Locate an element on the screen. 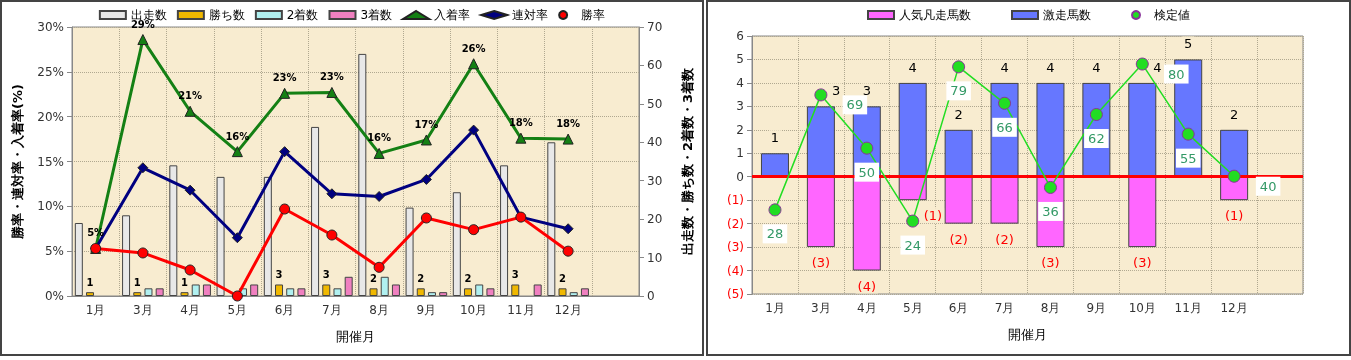  x-tick-label: 7月 is located at coordinates (1004, 308).